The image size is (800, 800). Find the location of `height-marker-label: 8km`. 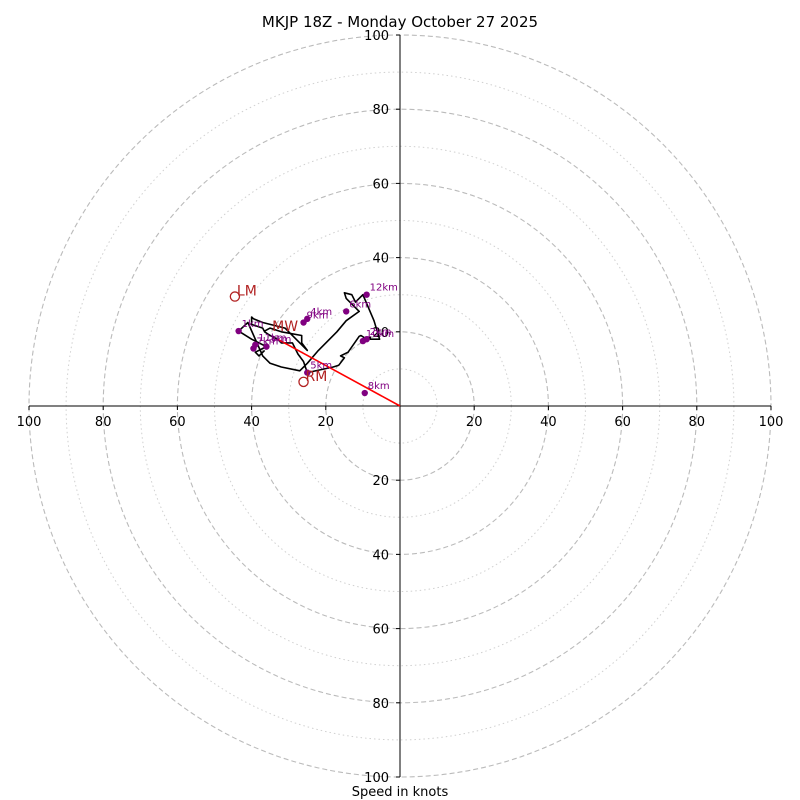

height-marker-label: 8km is located at coordinates (379, 386).